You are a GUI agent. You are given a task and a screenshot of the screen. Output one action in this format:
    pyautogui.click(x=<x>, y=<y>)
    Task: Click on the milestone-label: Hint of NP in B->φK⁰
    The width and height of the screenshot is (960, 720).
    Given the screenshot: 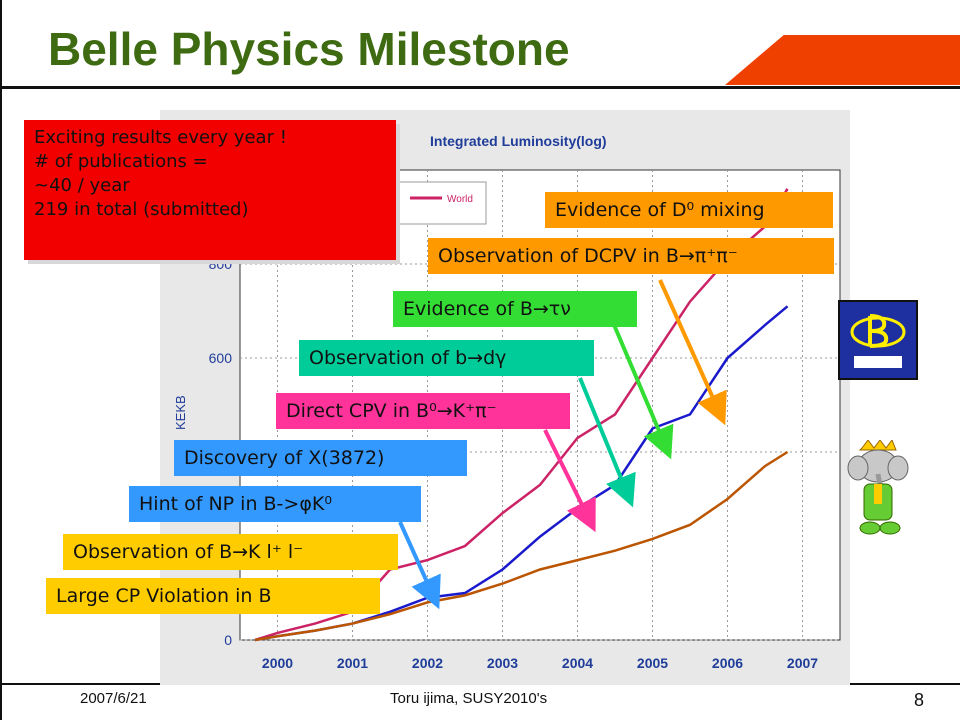 What is the action you would take?
    pyautogui.click(x=275, y=504)
    